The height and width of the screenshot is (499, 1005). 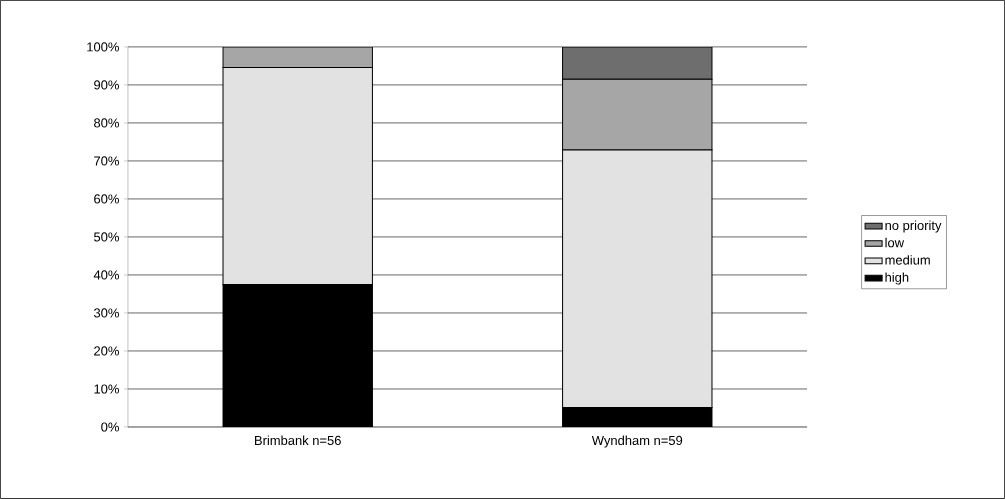 I want to click on x-tick-label: Wyndham n=59, so click(x=637, y=441).